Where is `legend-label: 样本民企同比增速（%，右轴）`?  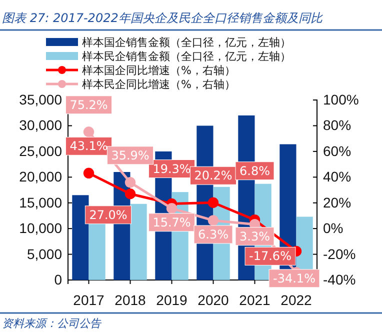 legend-label: 样本民企同比增速（%，右轴） is located at coordinates (159, 84).